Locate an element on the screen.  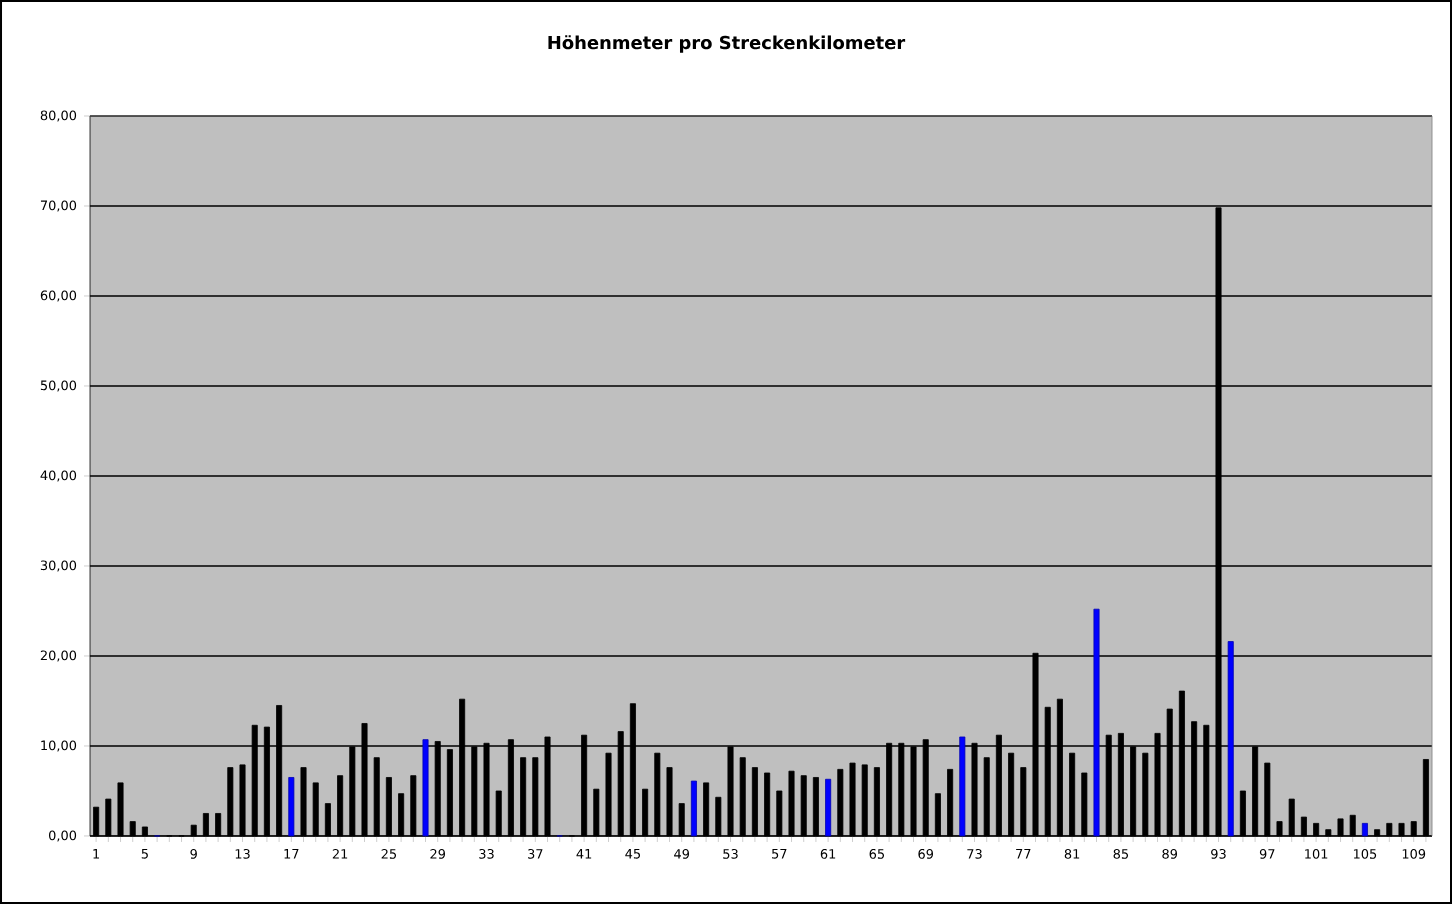
chart-title: Höhenmeter pro Streckenkilometer is located at coordinates (727, 44).